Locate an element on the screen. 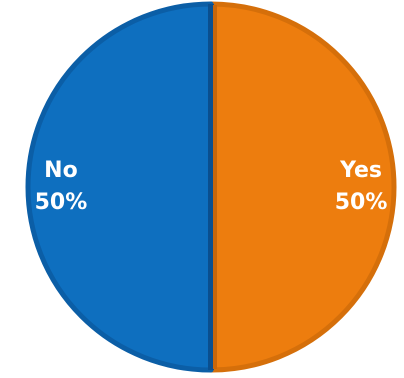 The height and width of the screenshot is (378, 404). pie-labels: Yes 50% No 50% is located at coordinates (211, 186).